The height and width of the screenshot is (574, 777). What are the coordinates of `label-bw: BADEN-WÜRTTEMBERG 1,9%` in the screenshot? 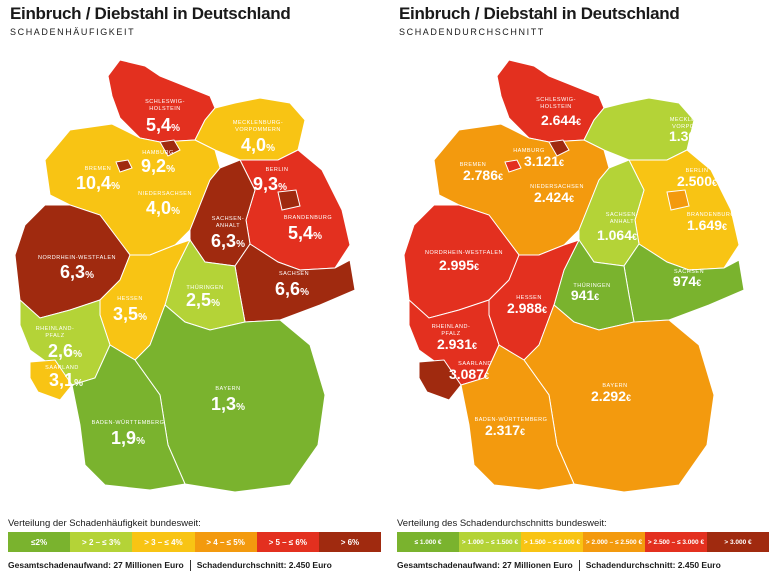 It's located at (128, 433).